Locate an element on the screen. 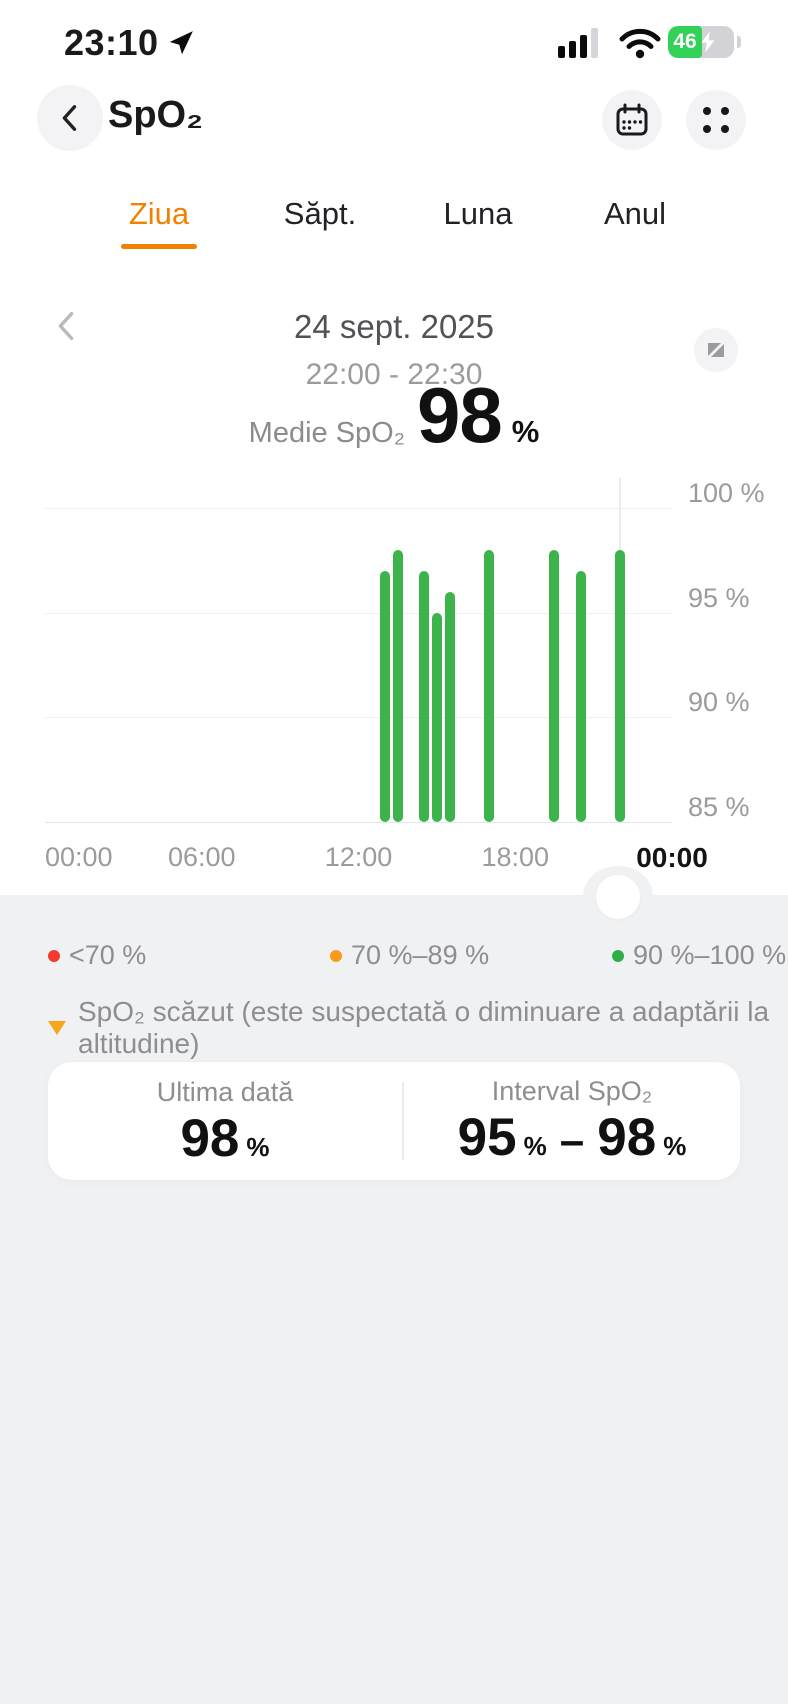 The height and width of the screenshot is (1704, 788). x-axis-tick-label: 12:00 is located at coordinates (358, 857).